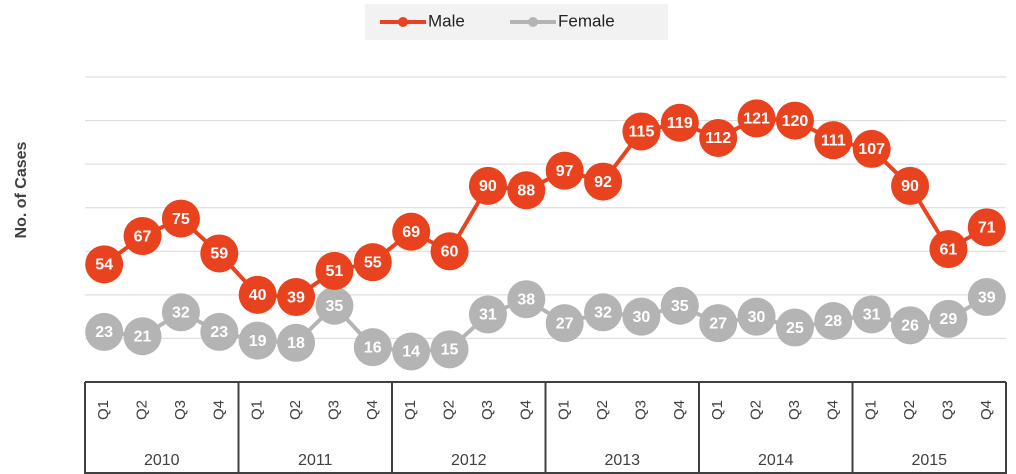 The width and height of the screenshot is (1016, 474). What do you see at coordinates (143, 236) in the screenshot?
I see `data-label: 67` at bounding box center [143, 236].